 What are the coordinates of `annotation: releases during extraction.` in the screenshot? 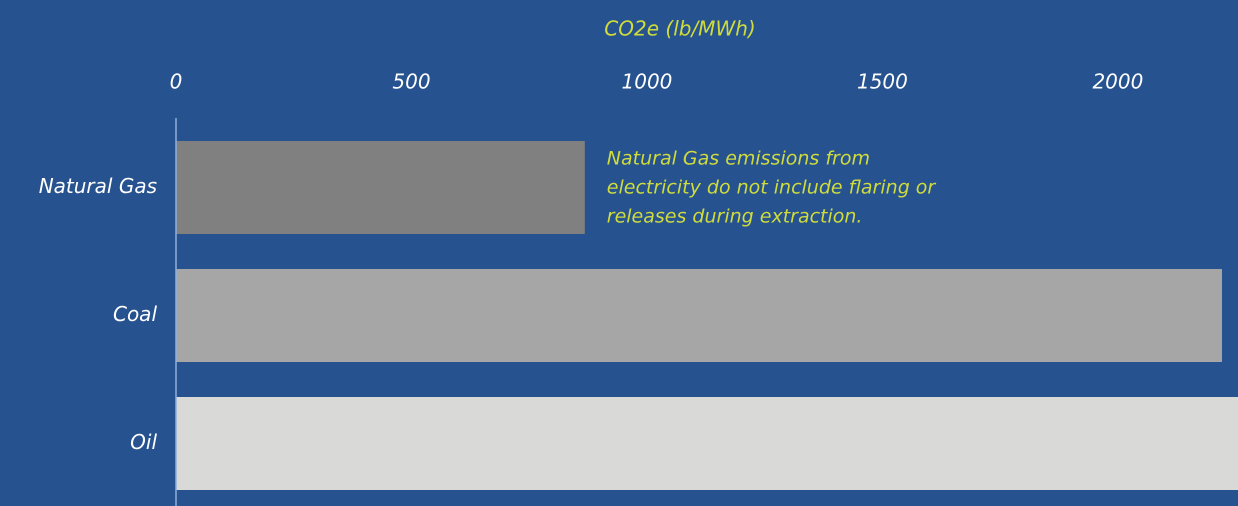 It's located at (735, 217).